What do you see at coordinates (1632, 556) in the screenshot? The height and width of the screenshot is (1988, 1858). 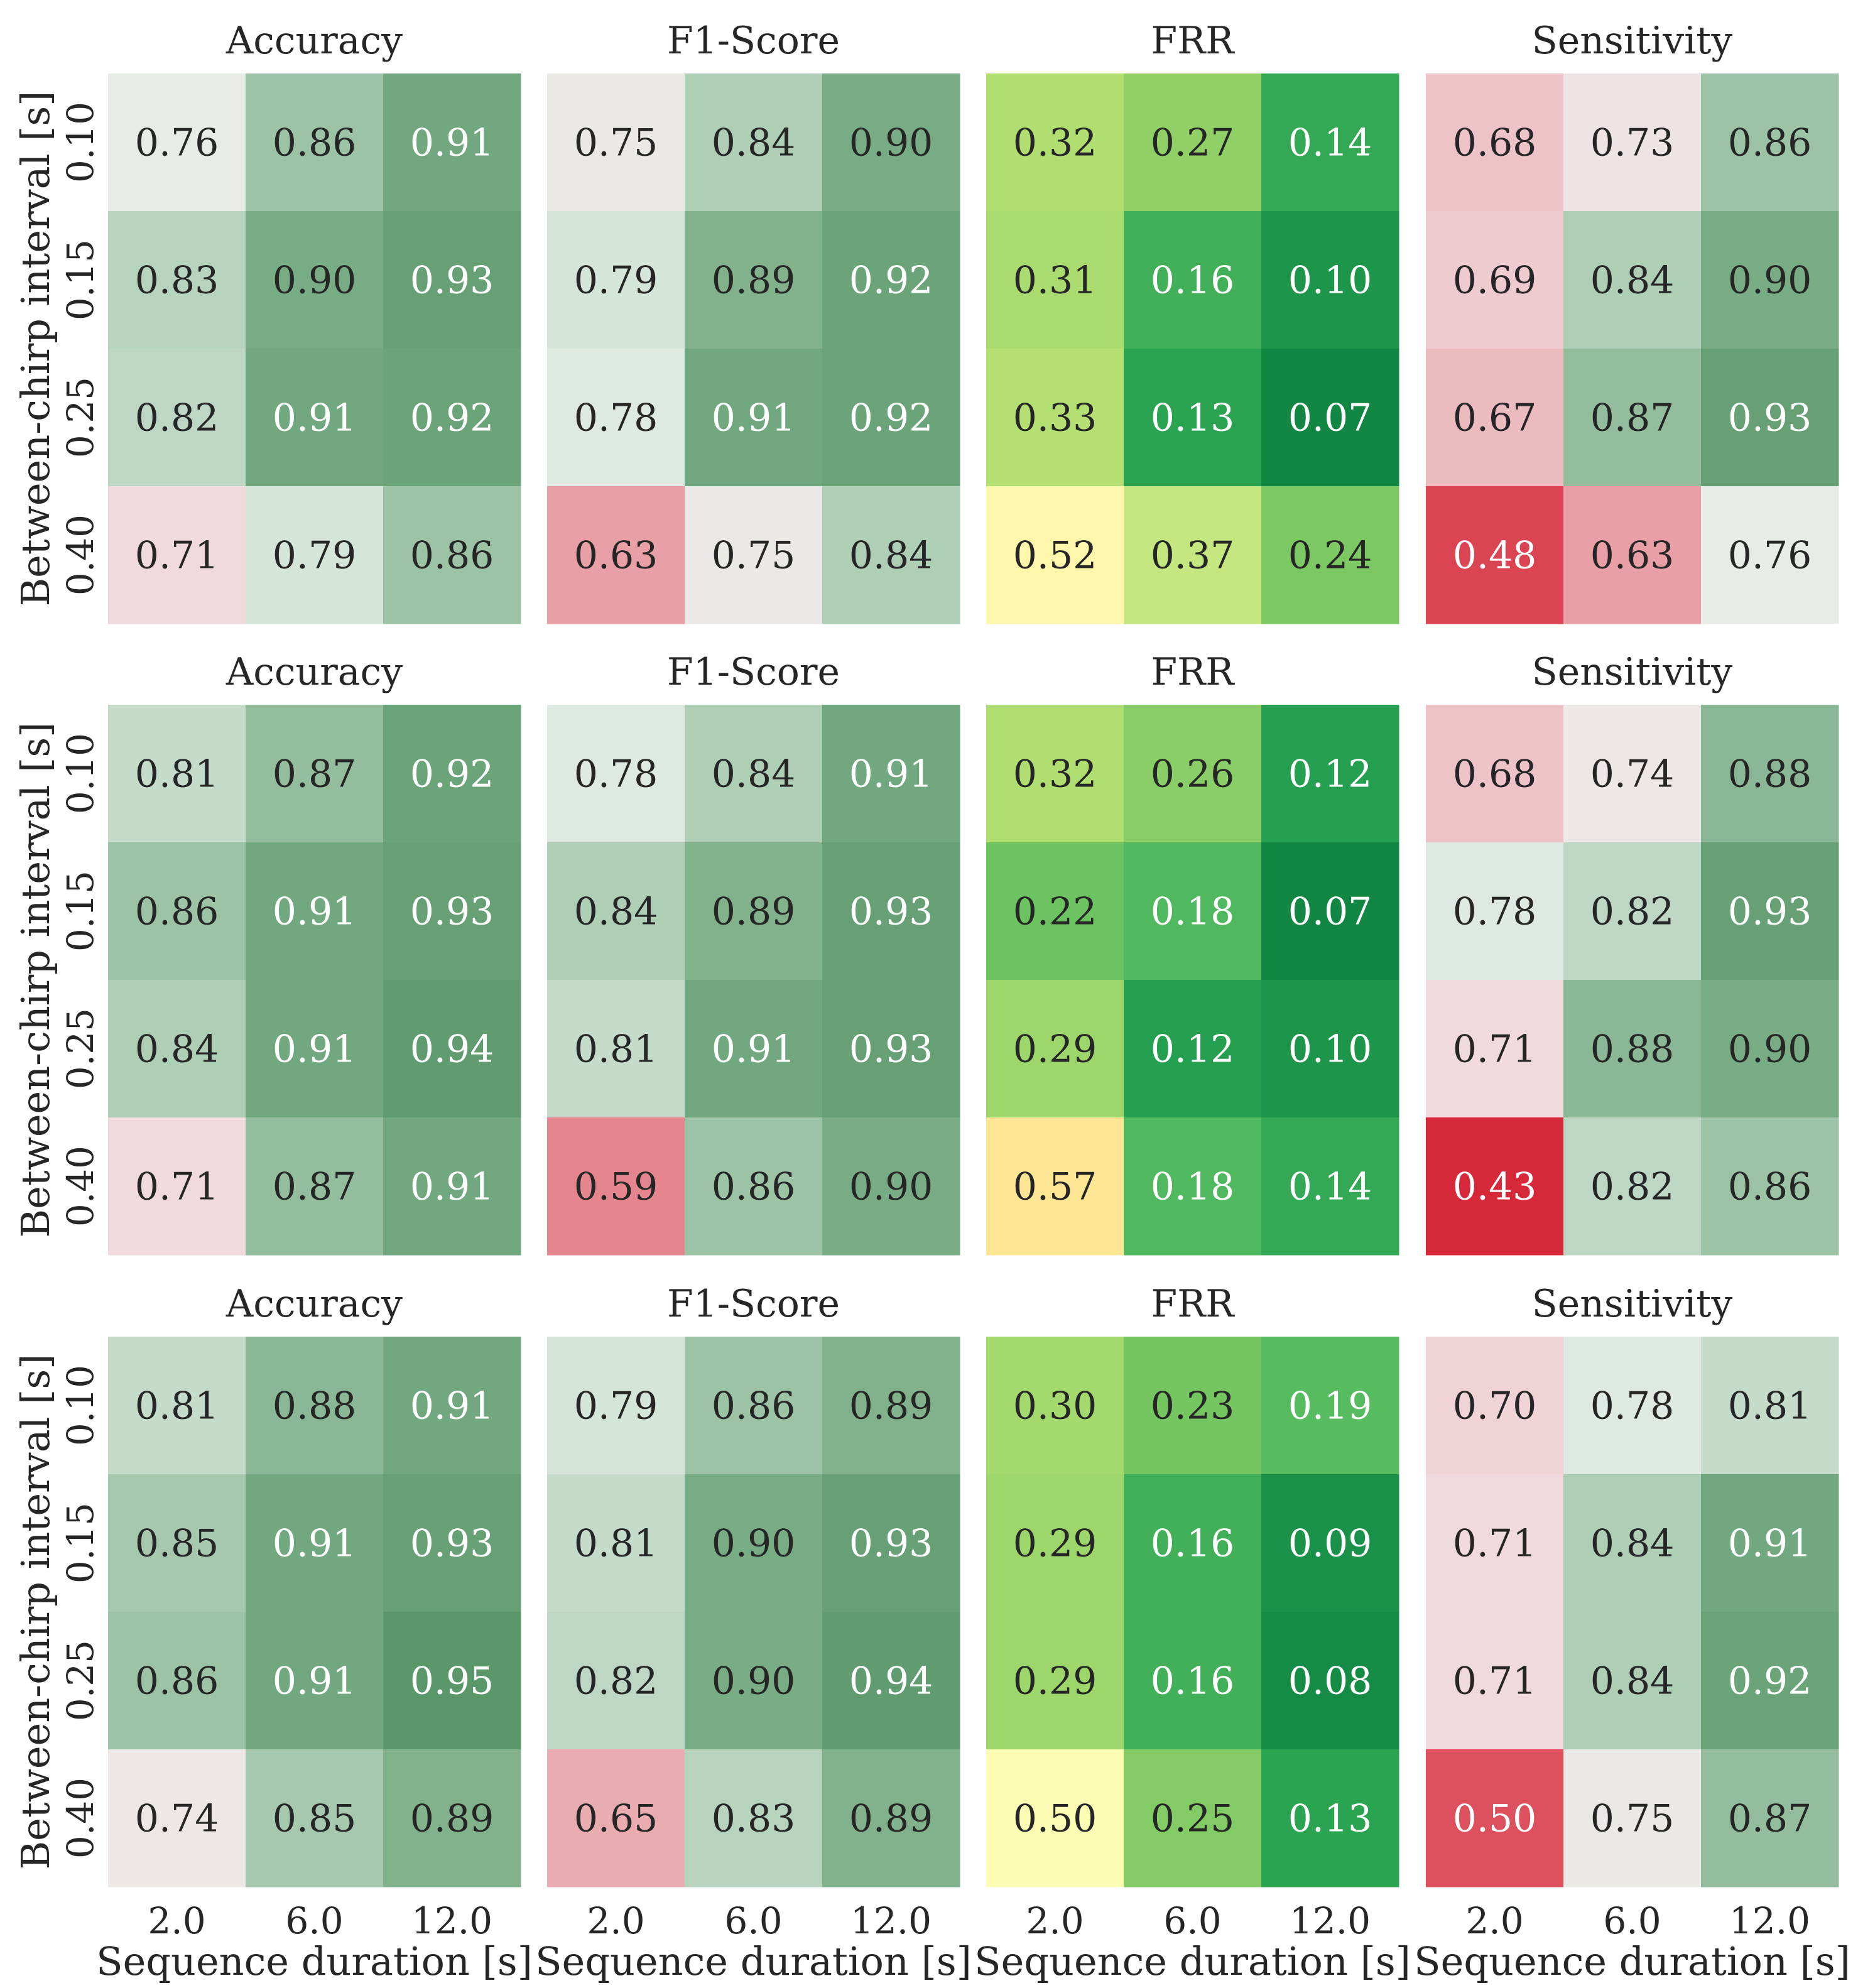 I see `cell-value-label: 0.63` at bounding box center [1632, 556].